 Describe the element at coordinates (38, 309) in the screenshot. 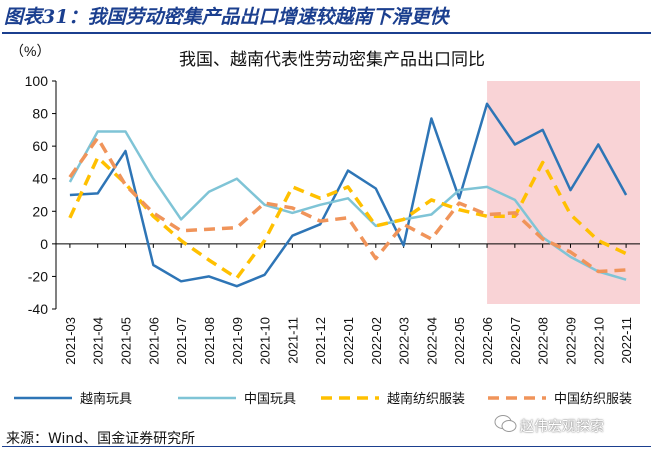

I see `y-tick-label: -40` at that location.